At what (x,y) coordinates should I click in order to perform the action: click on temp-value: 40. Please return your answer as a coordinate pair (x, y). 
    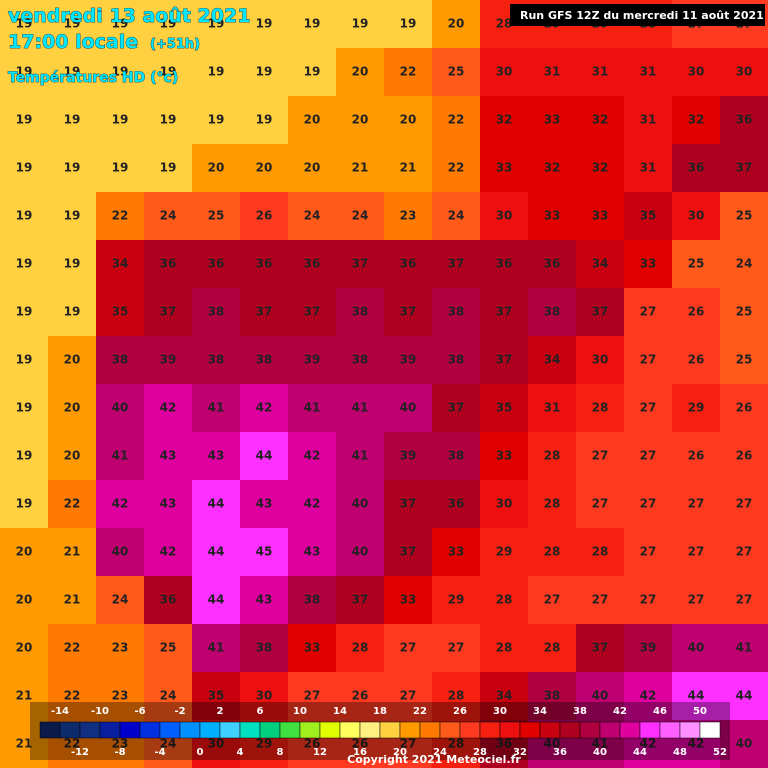
    Looking at the image, I should click on (552, 744).